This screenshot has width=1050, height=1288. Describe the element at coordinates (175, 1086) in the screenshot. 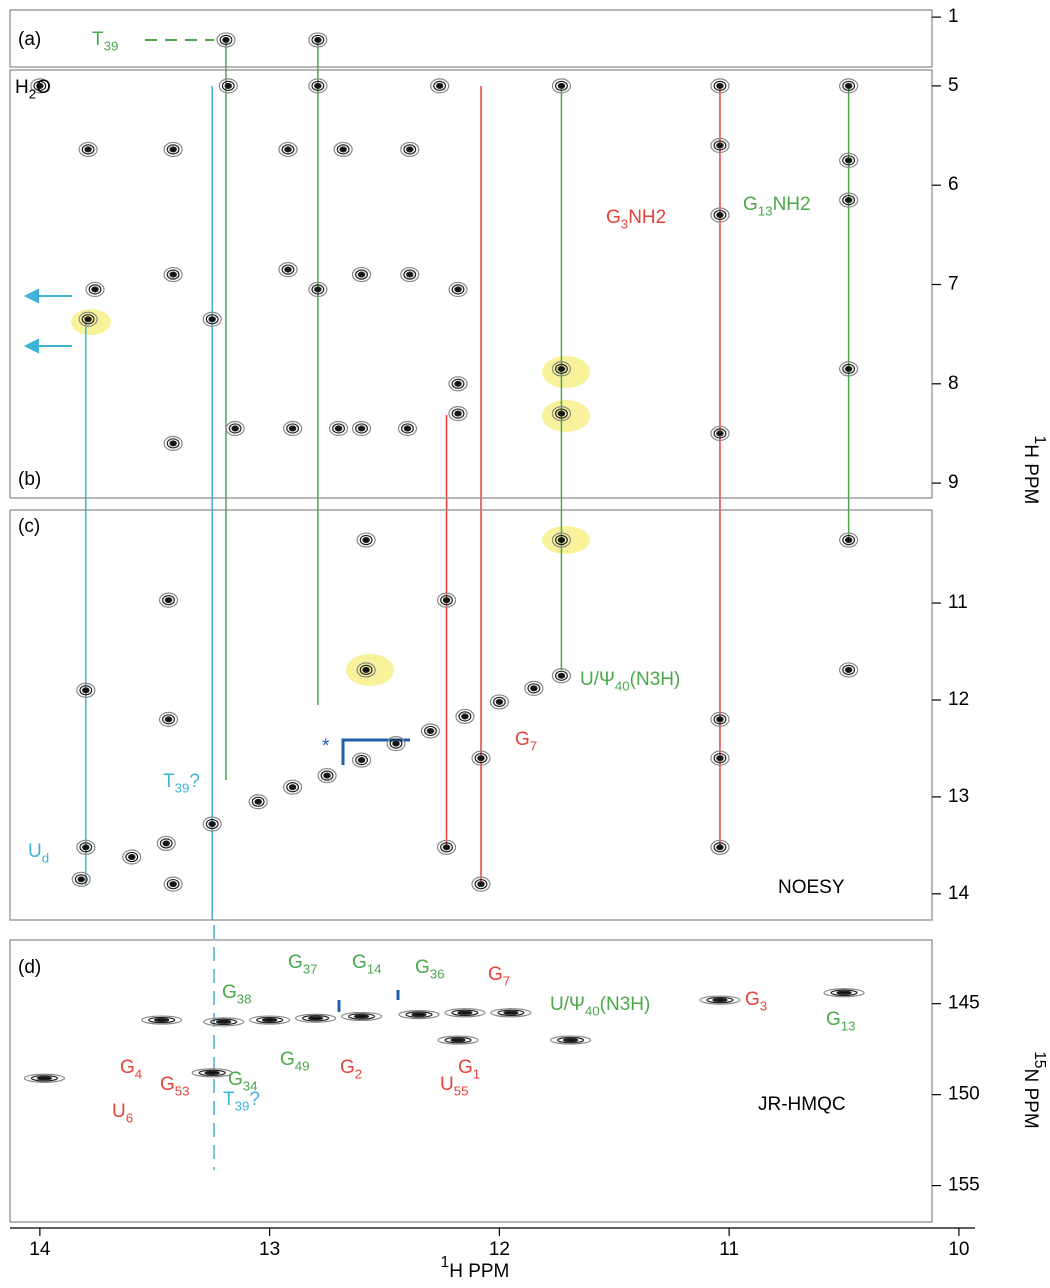

I see `label: G53` at that location.